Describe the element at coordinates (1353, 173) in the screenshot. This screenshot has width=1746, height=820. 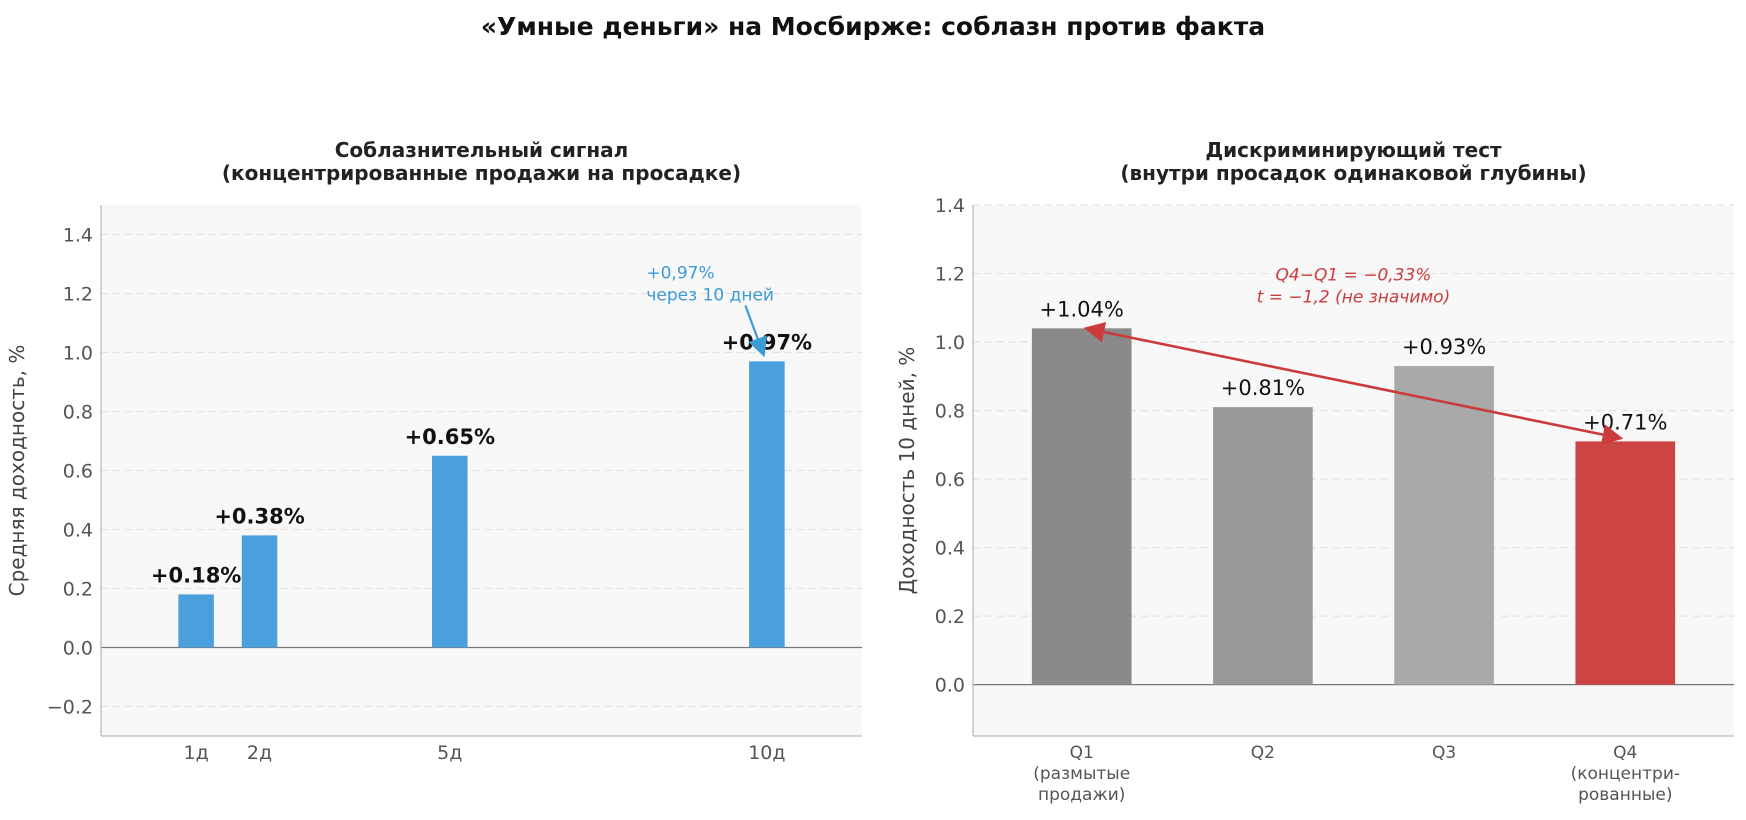
I see `right-chart-subtitle: (внутри просадок одинаковой глубины)` at that location.